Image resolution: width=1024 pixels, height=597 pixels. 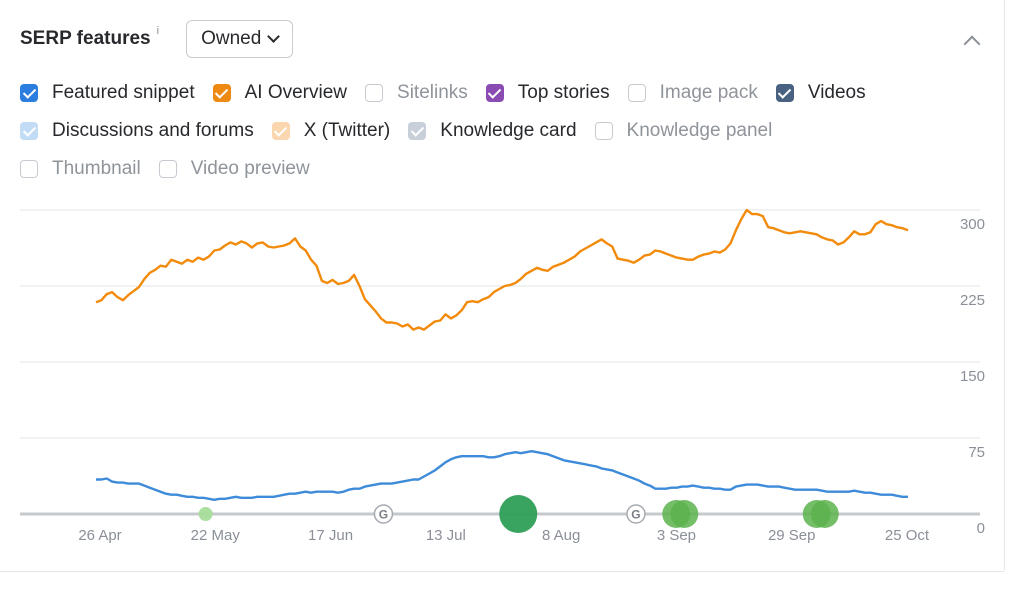 I want to click on filter-label: Video preview, so click(x=250, y=168).